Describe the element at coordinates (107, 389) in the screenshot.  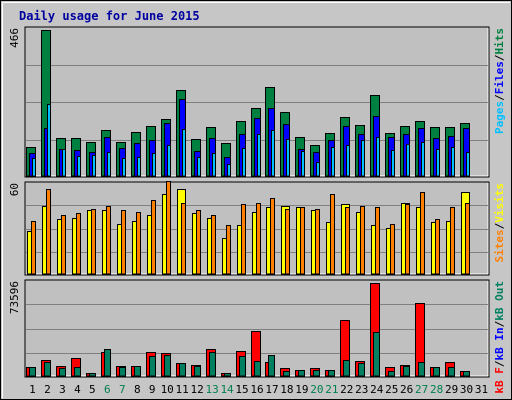
I see `x-tick-label: 6` at that location.